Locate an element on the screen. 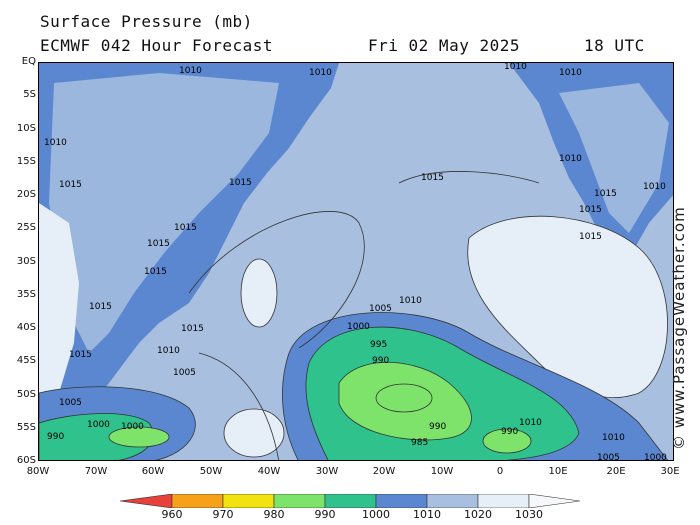 The height and width of the screenshot is (525, 700). lon-label: 0 is located at coordinates (500, 471).